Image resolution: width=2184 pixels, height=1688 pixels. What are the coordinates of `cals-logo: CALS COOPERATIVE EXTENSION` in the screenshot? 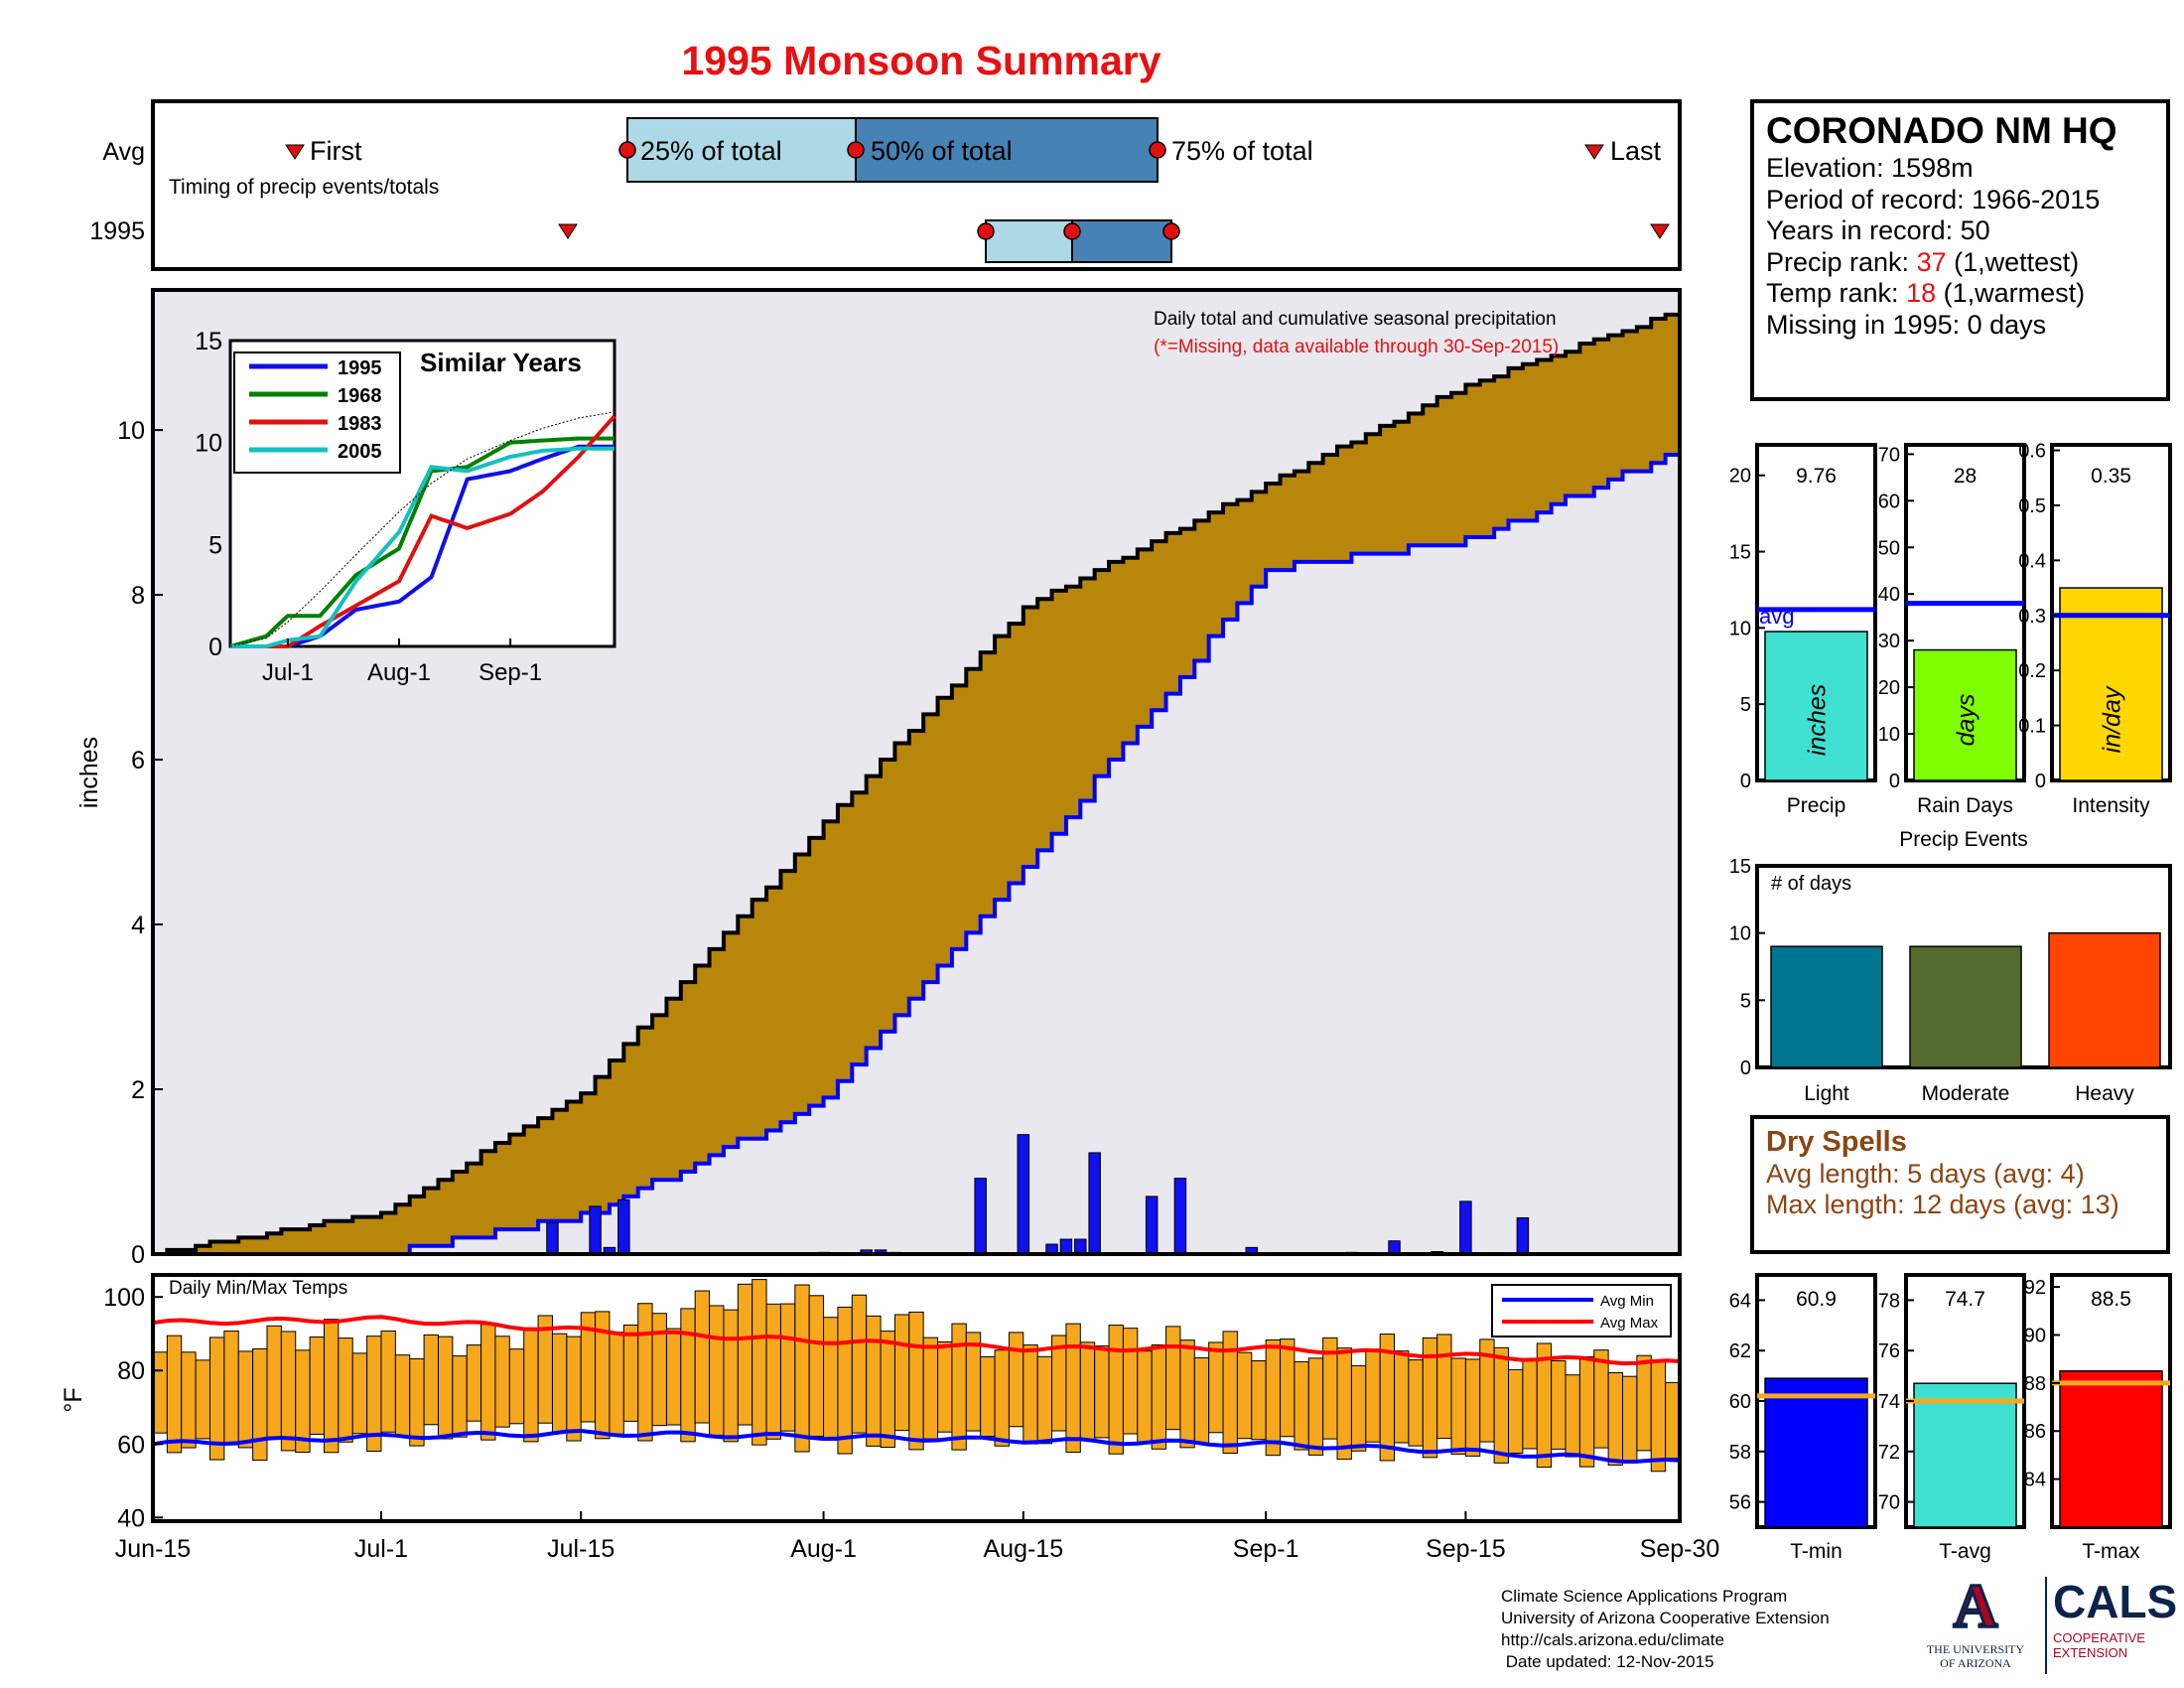 It's located at (2115, 1627).